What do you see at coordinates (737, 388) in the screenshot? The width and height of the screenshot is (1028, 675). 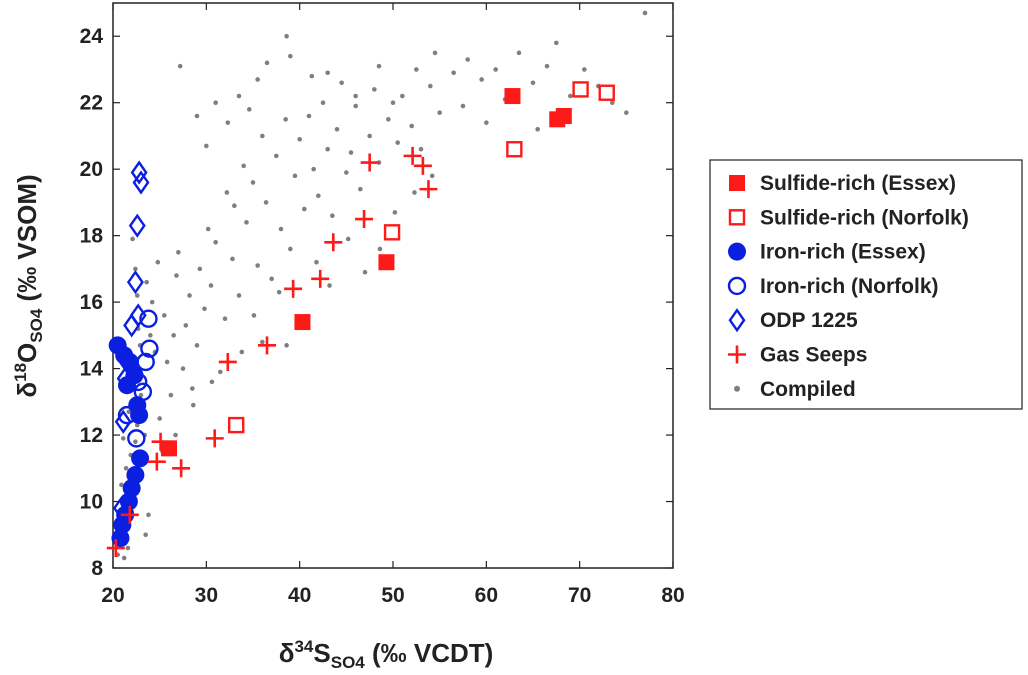 I see `legend-marker-compiled` at bounding box center [737, 388].